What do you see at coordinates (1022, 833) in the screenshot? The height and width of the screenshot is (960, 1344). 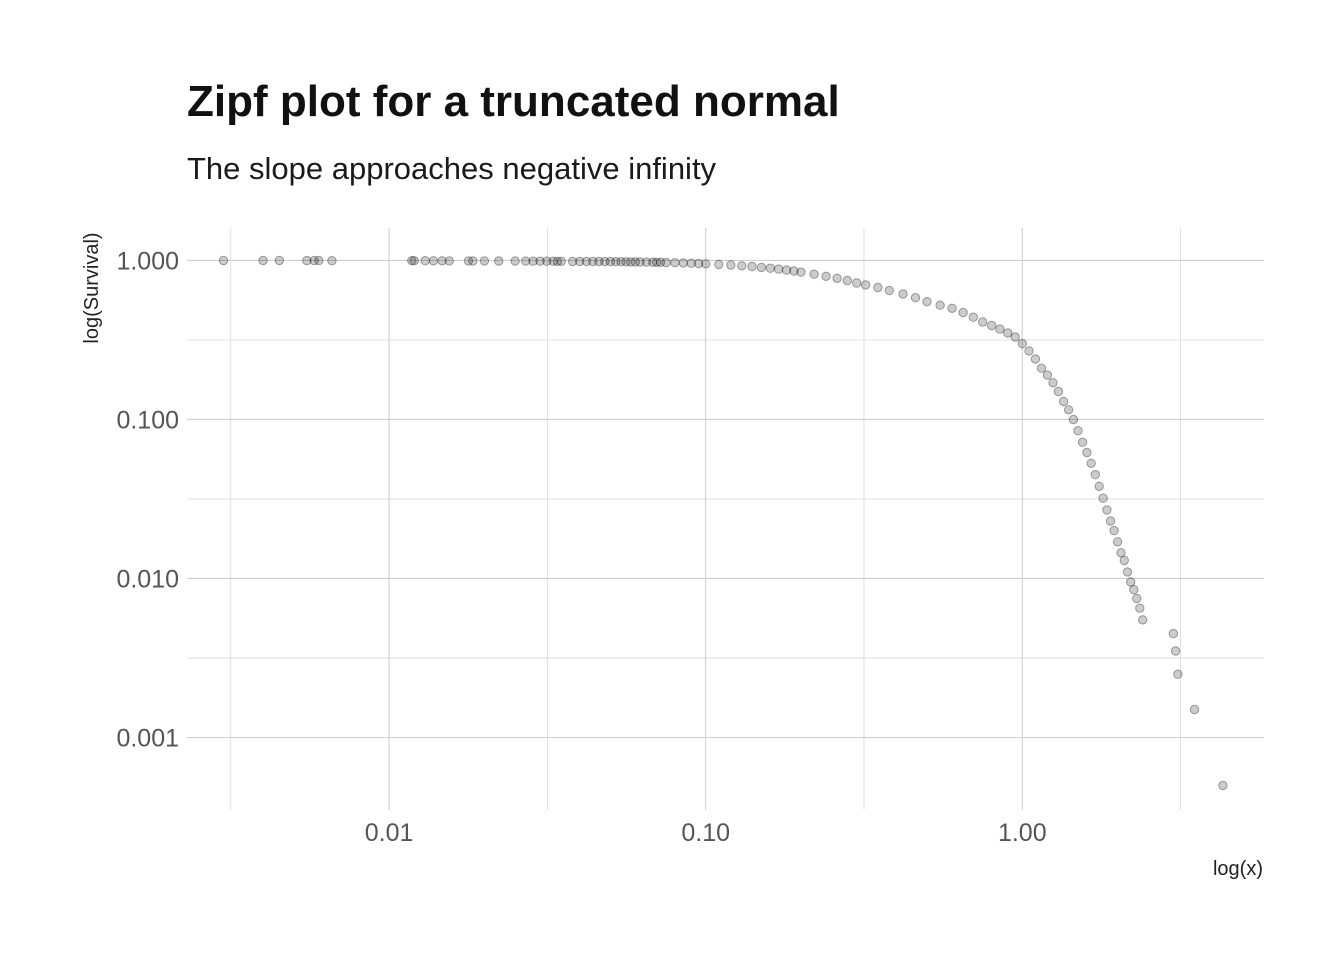 I see `x-tick-label: 1.00` at bounding box center [1022, 833].